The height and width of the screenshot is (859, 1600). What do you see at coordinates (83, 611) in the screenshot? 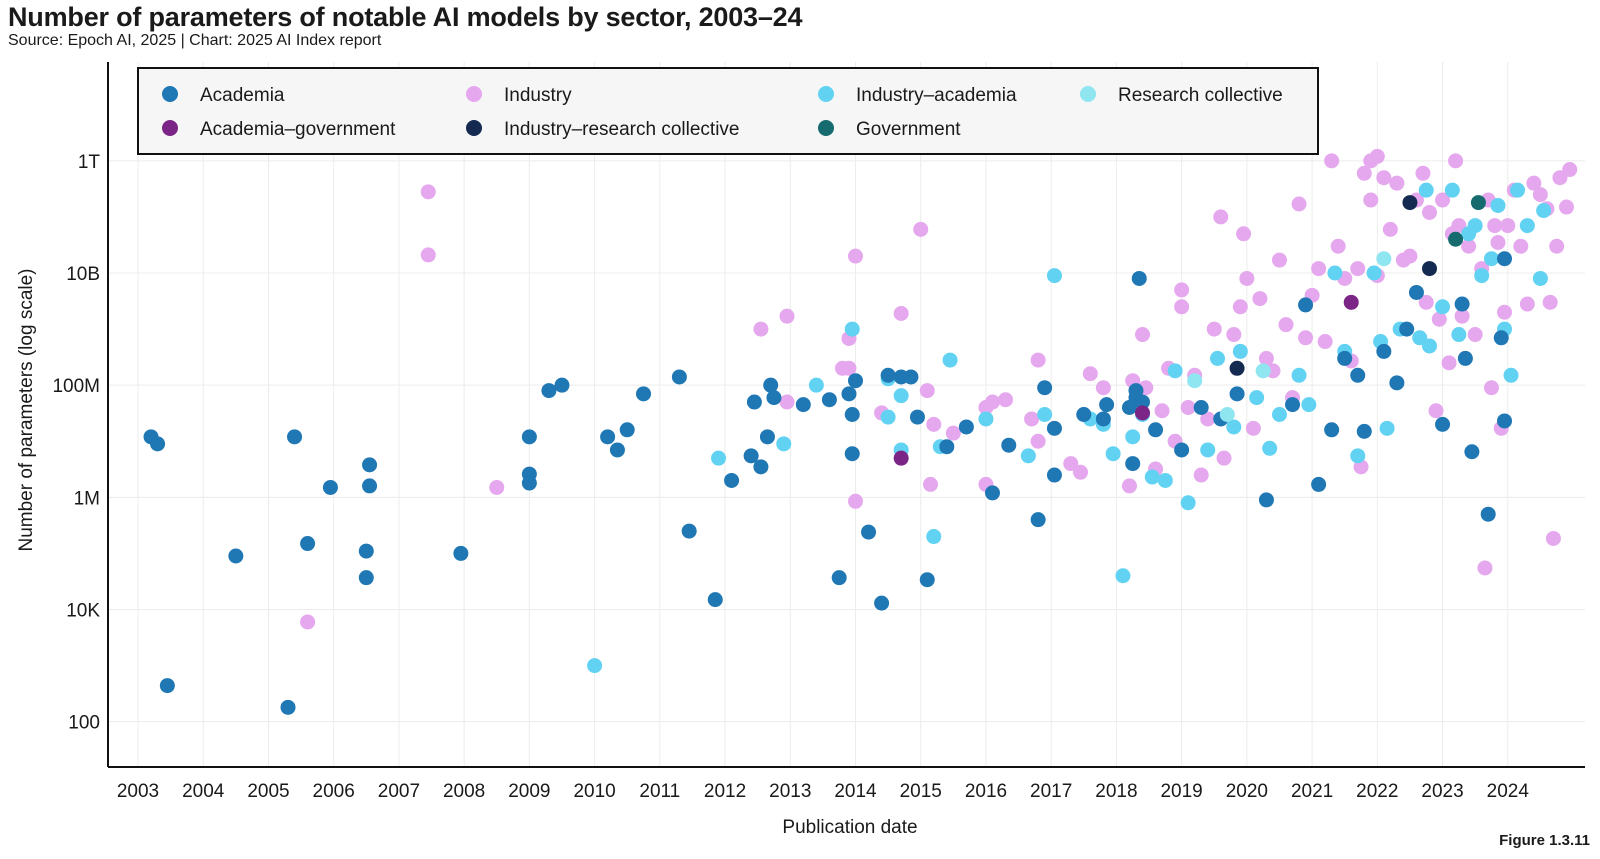
I see `y-tick-label: 10K` at bounding box center [83, 611].